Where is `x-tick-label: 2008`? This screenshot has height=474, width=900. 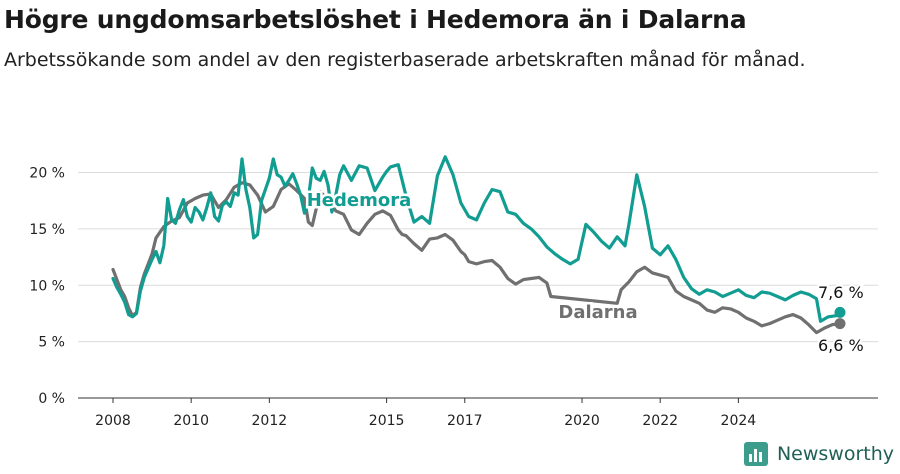 x-tick-label: 2008 is located at coordinates (113, 421).